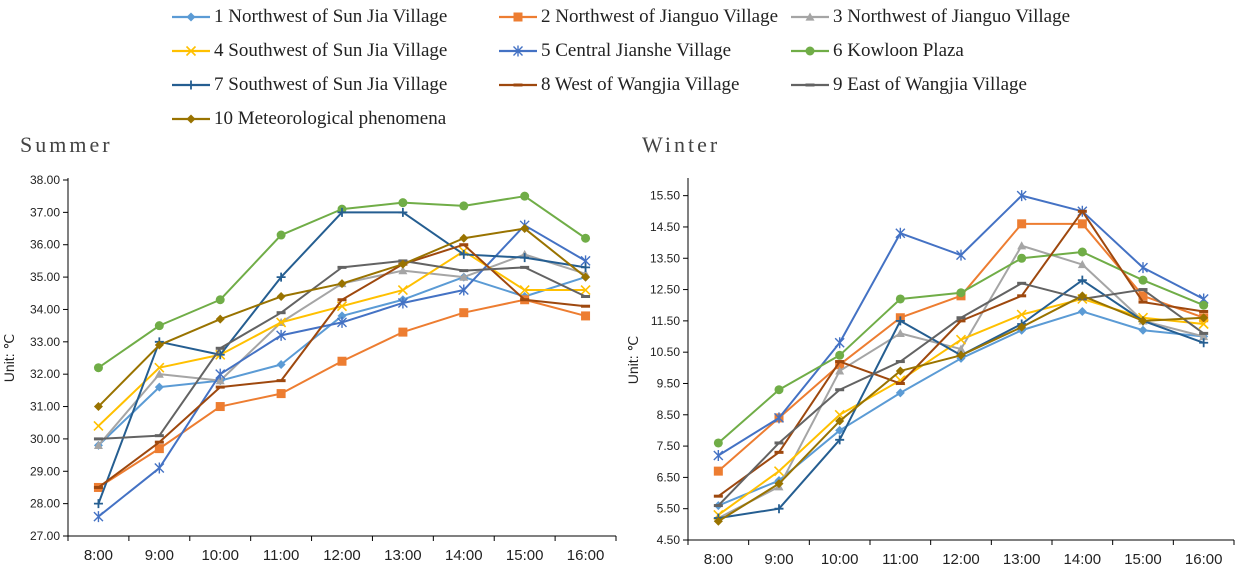 This screenshot has height=573, width=1240. I want to click on legend-label: 6 Kowloon Plaza, so click(898, 50).